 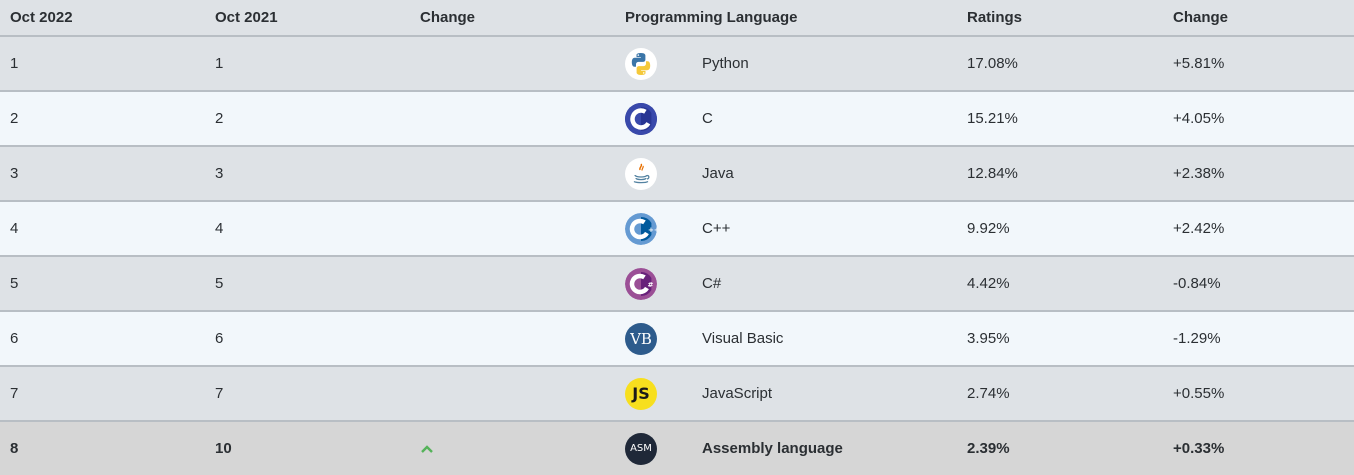 I want to click on language-name: JavaScript, so click(x=737, y=393).